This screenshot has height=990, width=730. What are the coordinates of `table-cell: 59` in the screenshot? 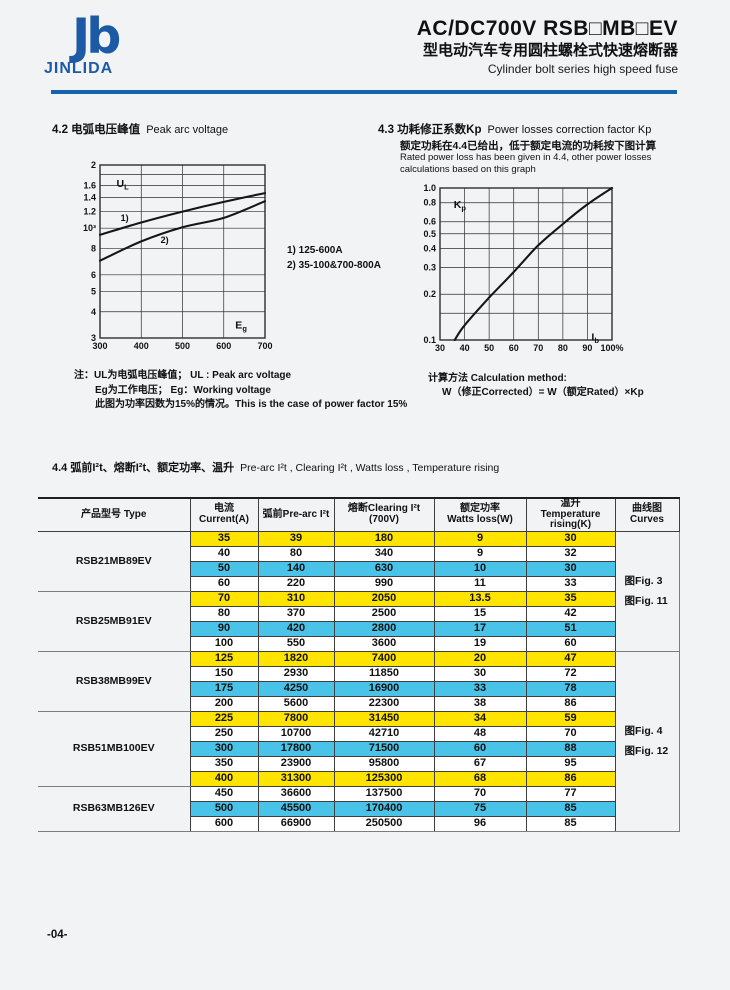 It's located at (570, 718).